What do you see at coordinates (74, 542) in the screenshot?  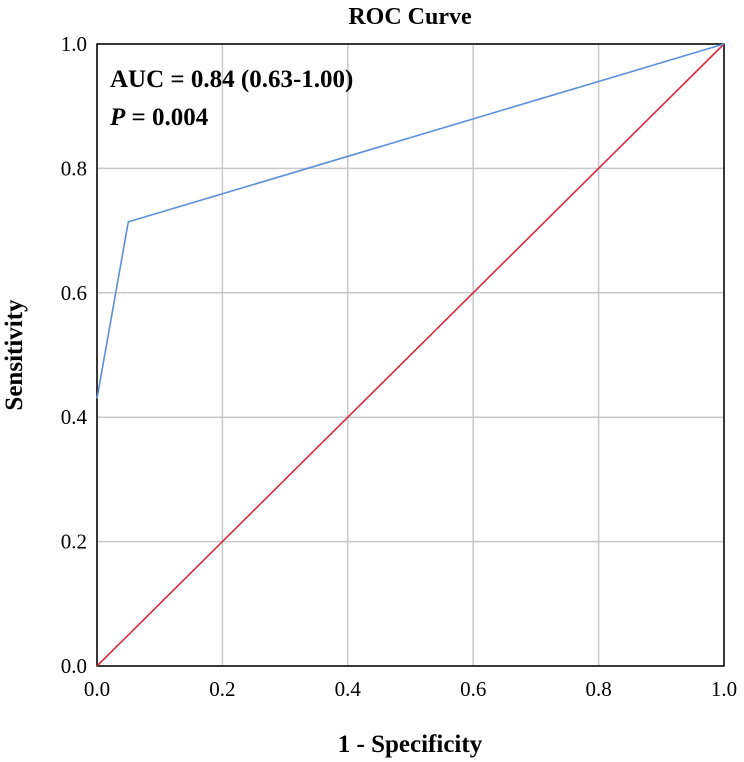 I see `y-tick-label: 0.2` at bounding box center [74, 542].